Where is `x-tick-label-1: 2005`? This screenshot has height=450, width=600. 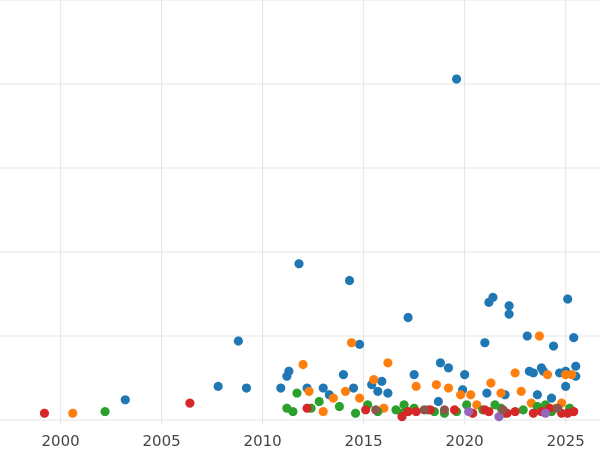 x-tick-label-1: 2005 is located at coordinates (162, 441).